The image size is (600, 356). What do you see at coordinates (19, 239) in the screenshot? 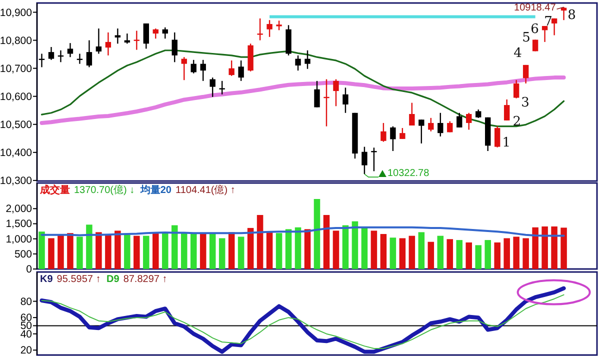
I see `ytick-label: 1,000` at bounding box center [19, 239].